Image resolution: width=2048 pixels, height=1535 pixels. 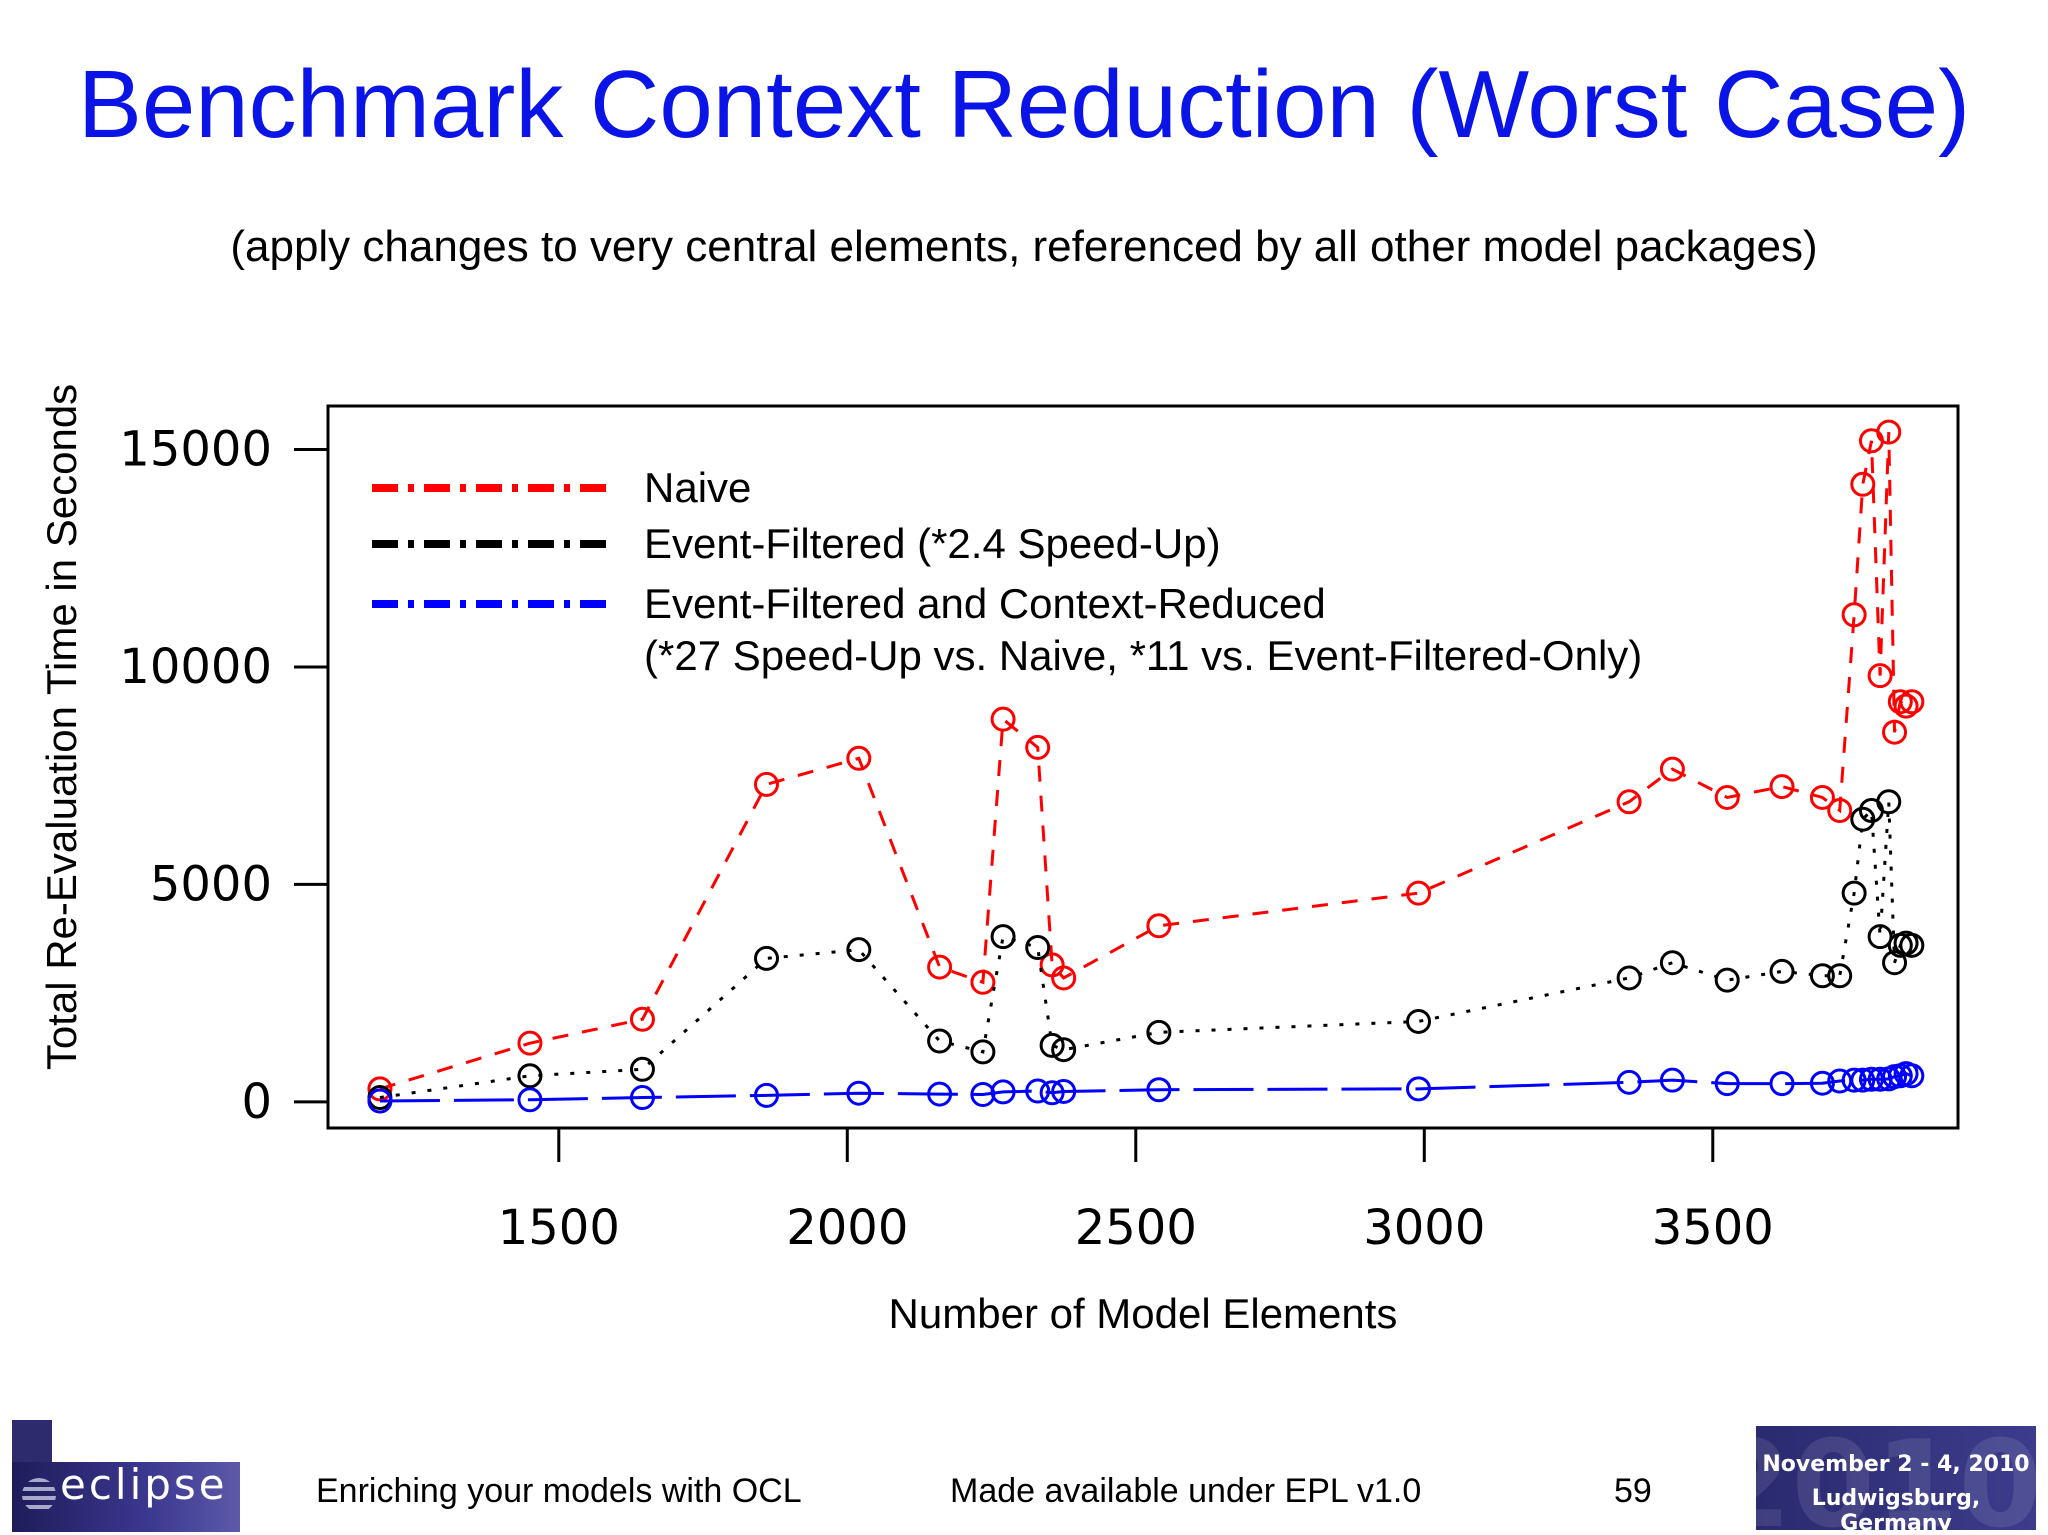 I want to click on x-tick-label: 3000, so click(x=1424, y=1228).